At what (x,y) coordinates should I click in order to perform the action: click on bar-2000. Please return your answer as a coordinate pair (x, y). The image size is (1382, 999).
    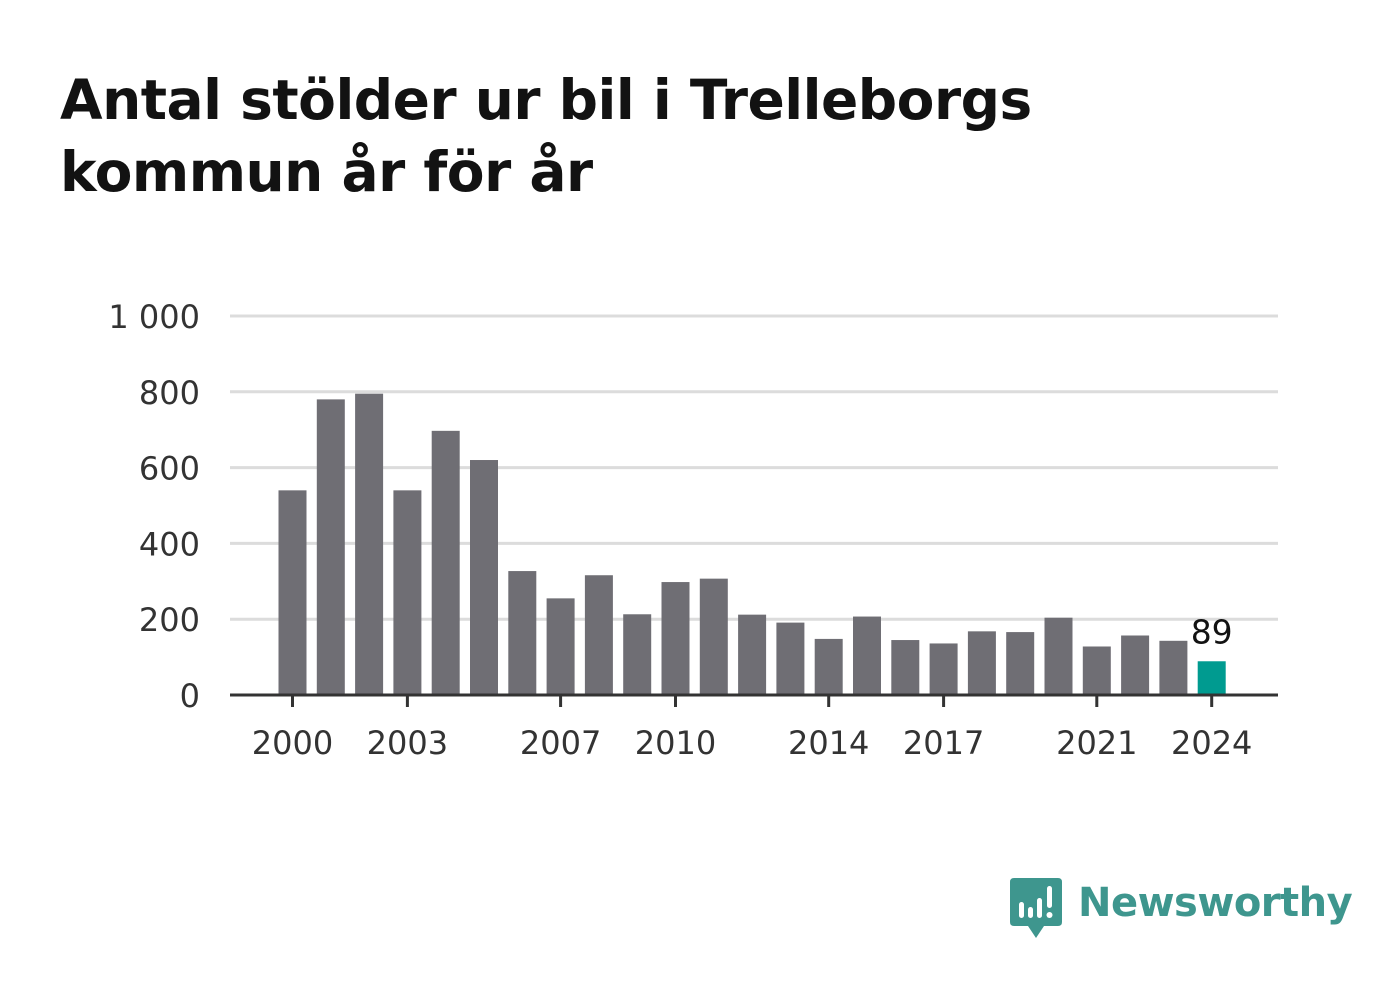
    Looking at the image, I should click on (292, 592).